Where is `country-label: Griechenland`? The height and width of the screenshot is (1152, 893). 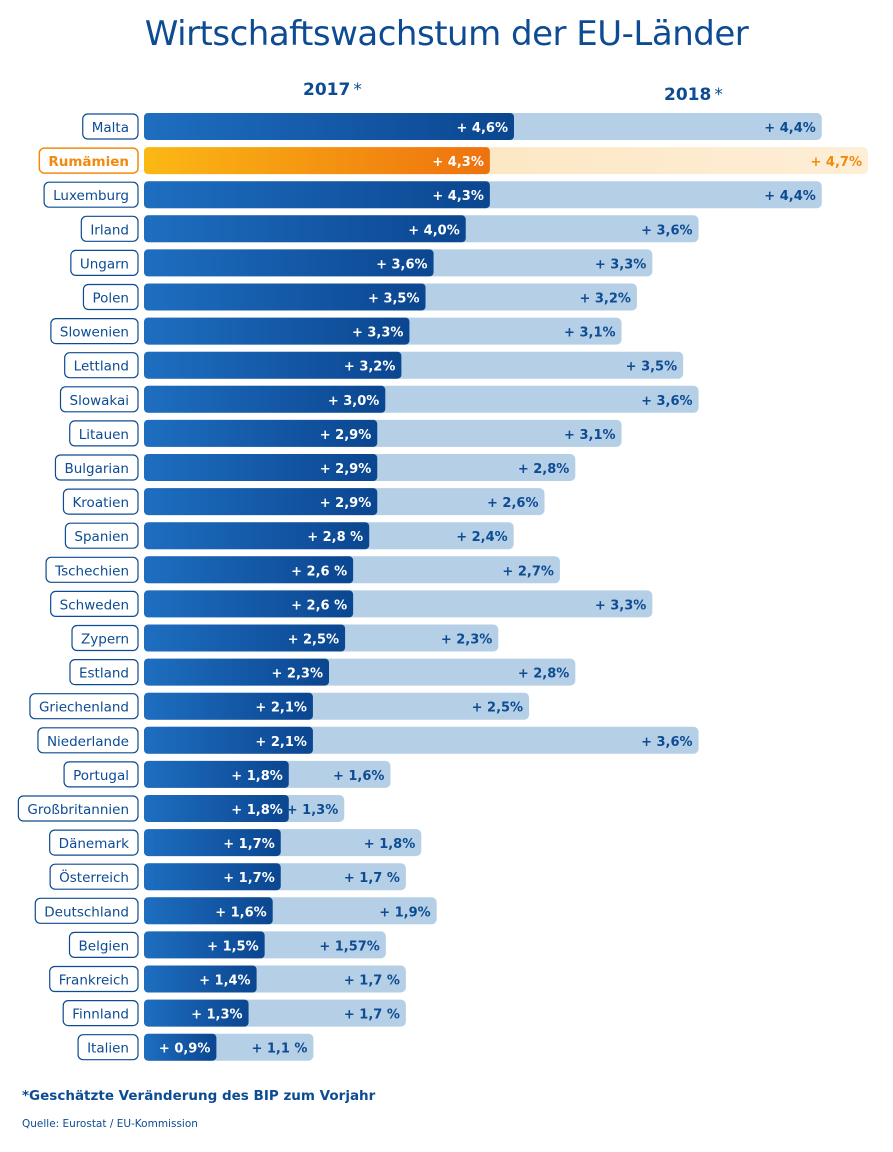
country-label: Griechenland is located at coordinates (84, 708).